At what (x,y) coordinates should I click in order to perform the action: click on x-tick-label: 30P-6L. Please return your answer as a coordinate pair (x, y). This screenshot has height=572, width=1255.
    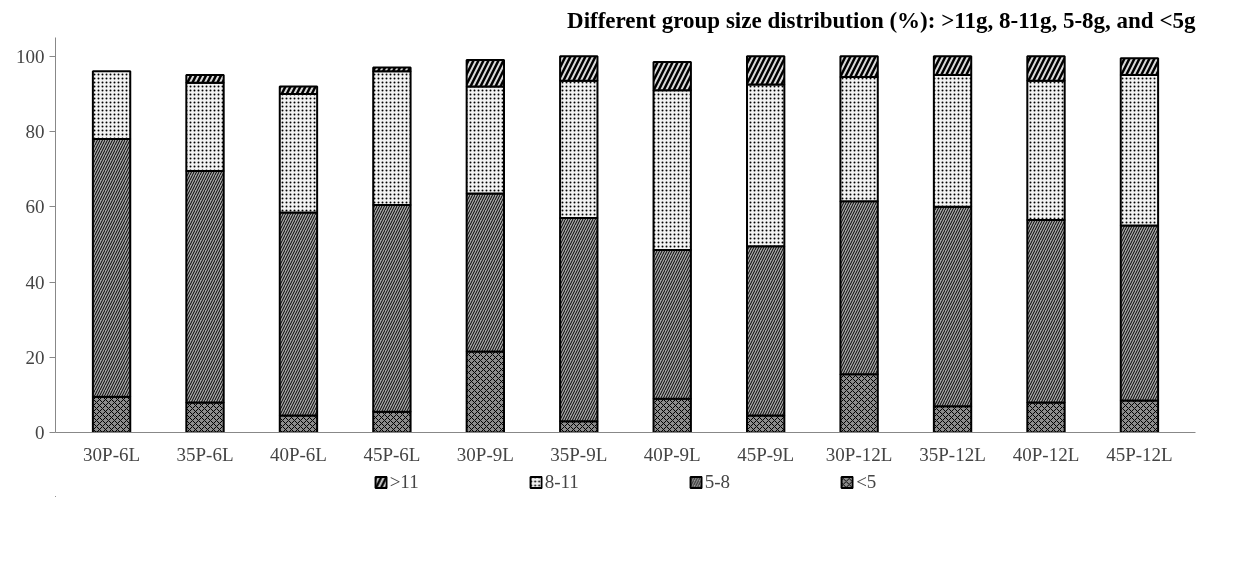
    Looking at the image, I should click on (112, 454).